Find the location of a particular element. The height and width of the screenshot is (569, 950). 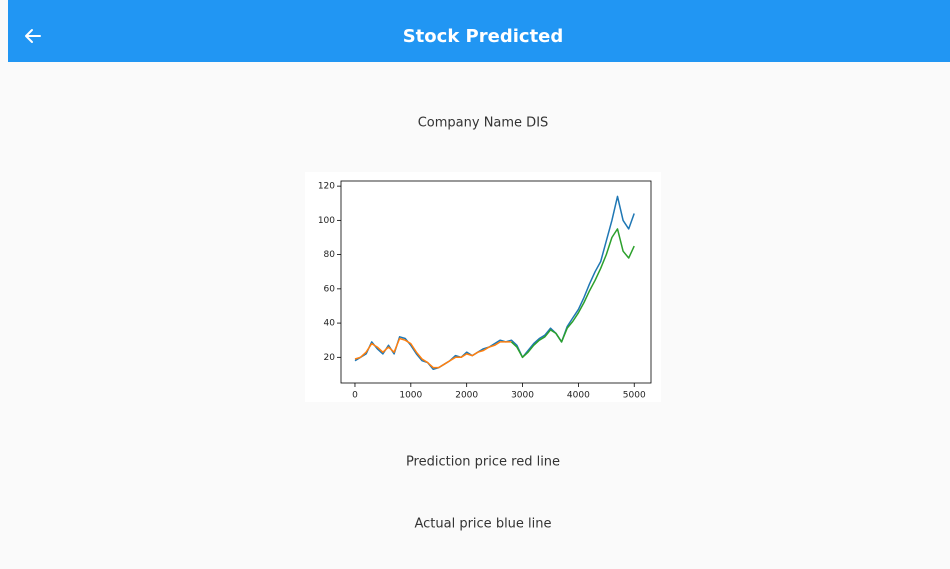

y-tick-label: 40 is located at coordinates (330, 324).